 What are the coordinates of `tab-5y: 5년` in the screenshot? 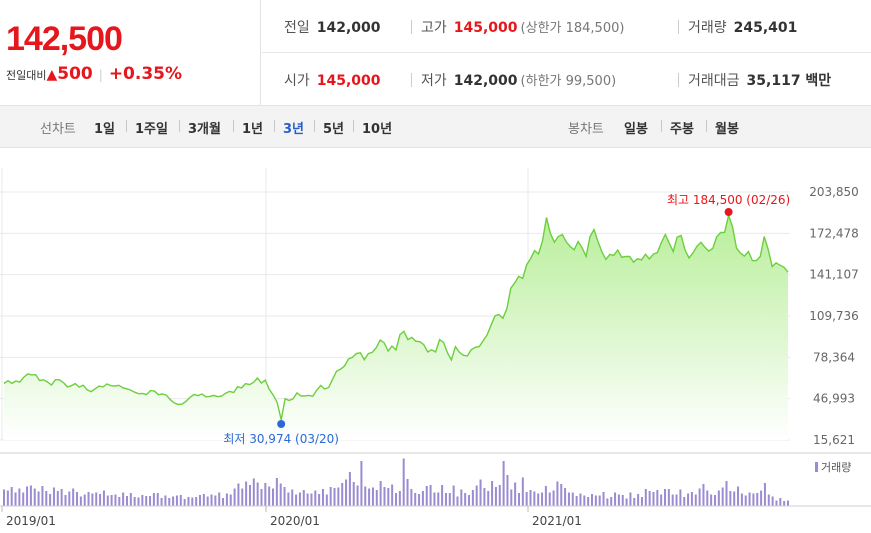 It's located at (334, 129).